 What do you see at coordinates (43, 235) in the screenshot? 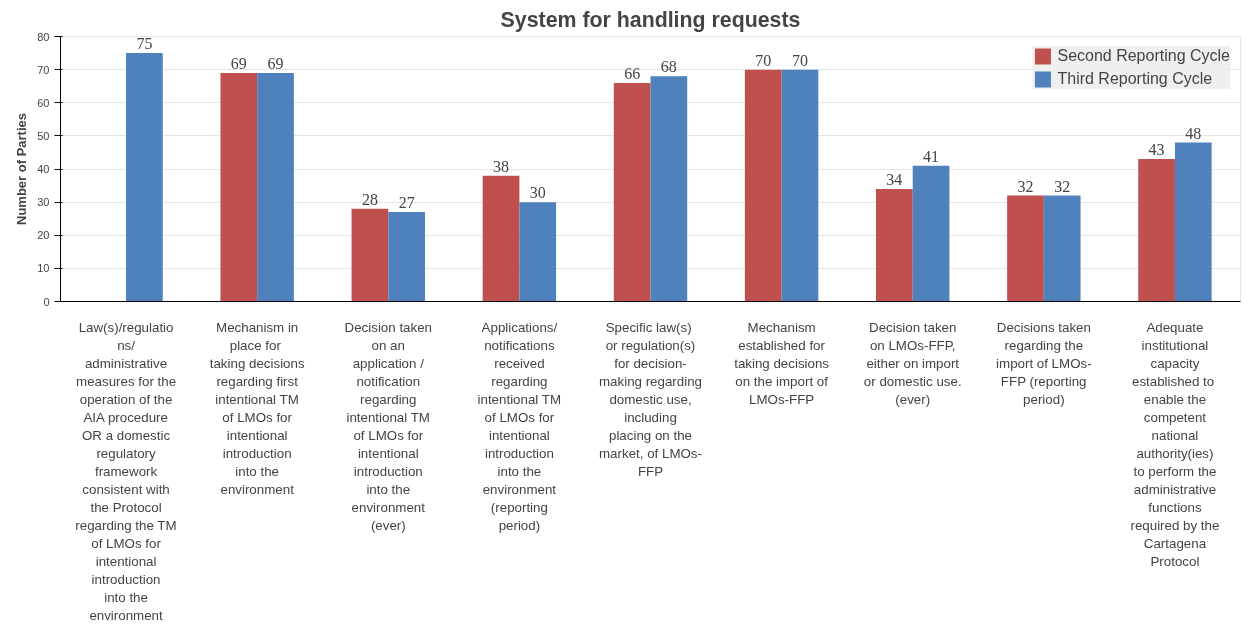
I see `y-tick-label: 20` at bounding box center [43, 235].